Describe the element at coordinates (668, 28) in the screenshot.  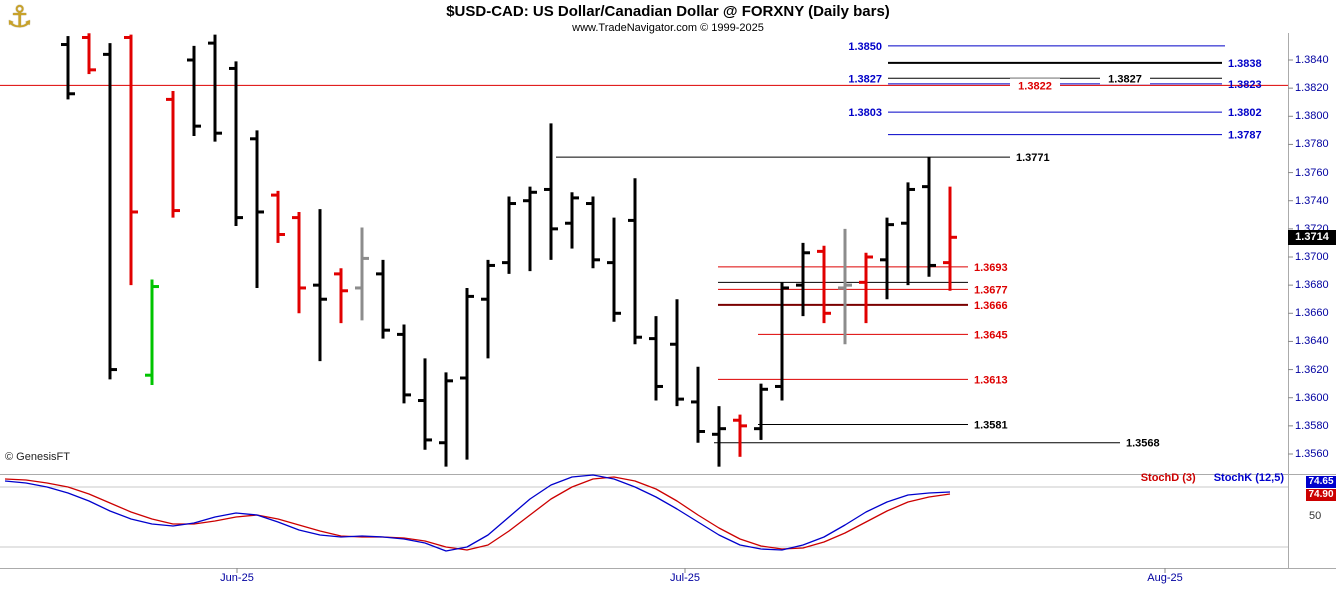
I see `chart-subtitle: www.TradeNavigator.com © 1999-2025` at that location.